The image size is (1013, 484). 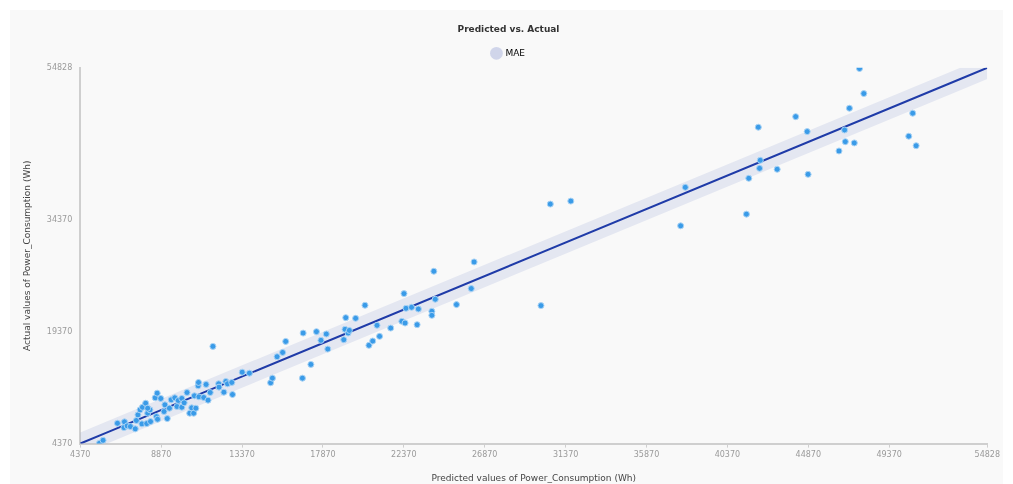 What do you see at coordinates (515, 52) in the screenshot?
I see `legend-label: MAE` at bounding box center [515, 52].